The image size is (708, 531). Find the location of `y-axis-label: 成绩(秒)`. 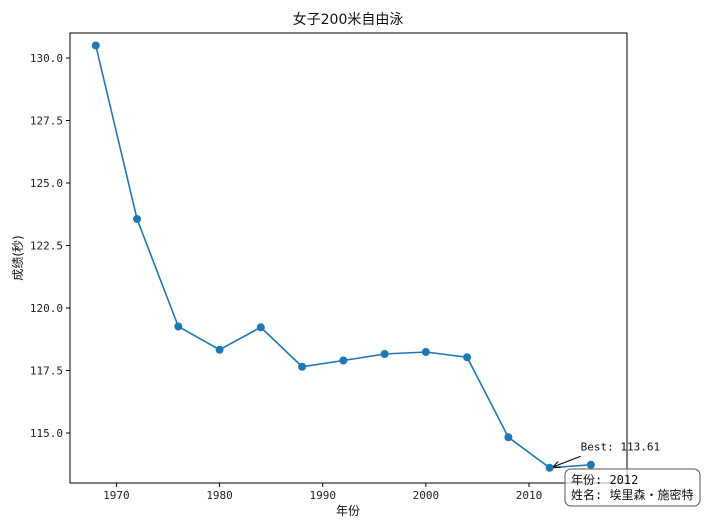

y-axis-label: 成绩(秒) is located at coordinates (18, 257).